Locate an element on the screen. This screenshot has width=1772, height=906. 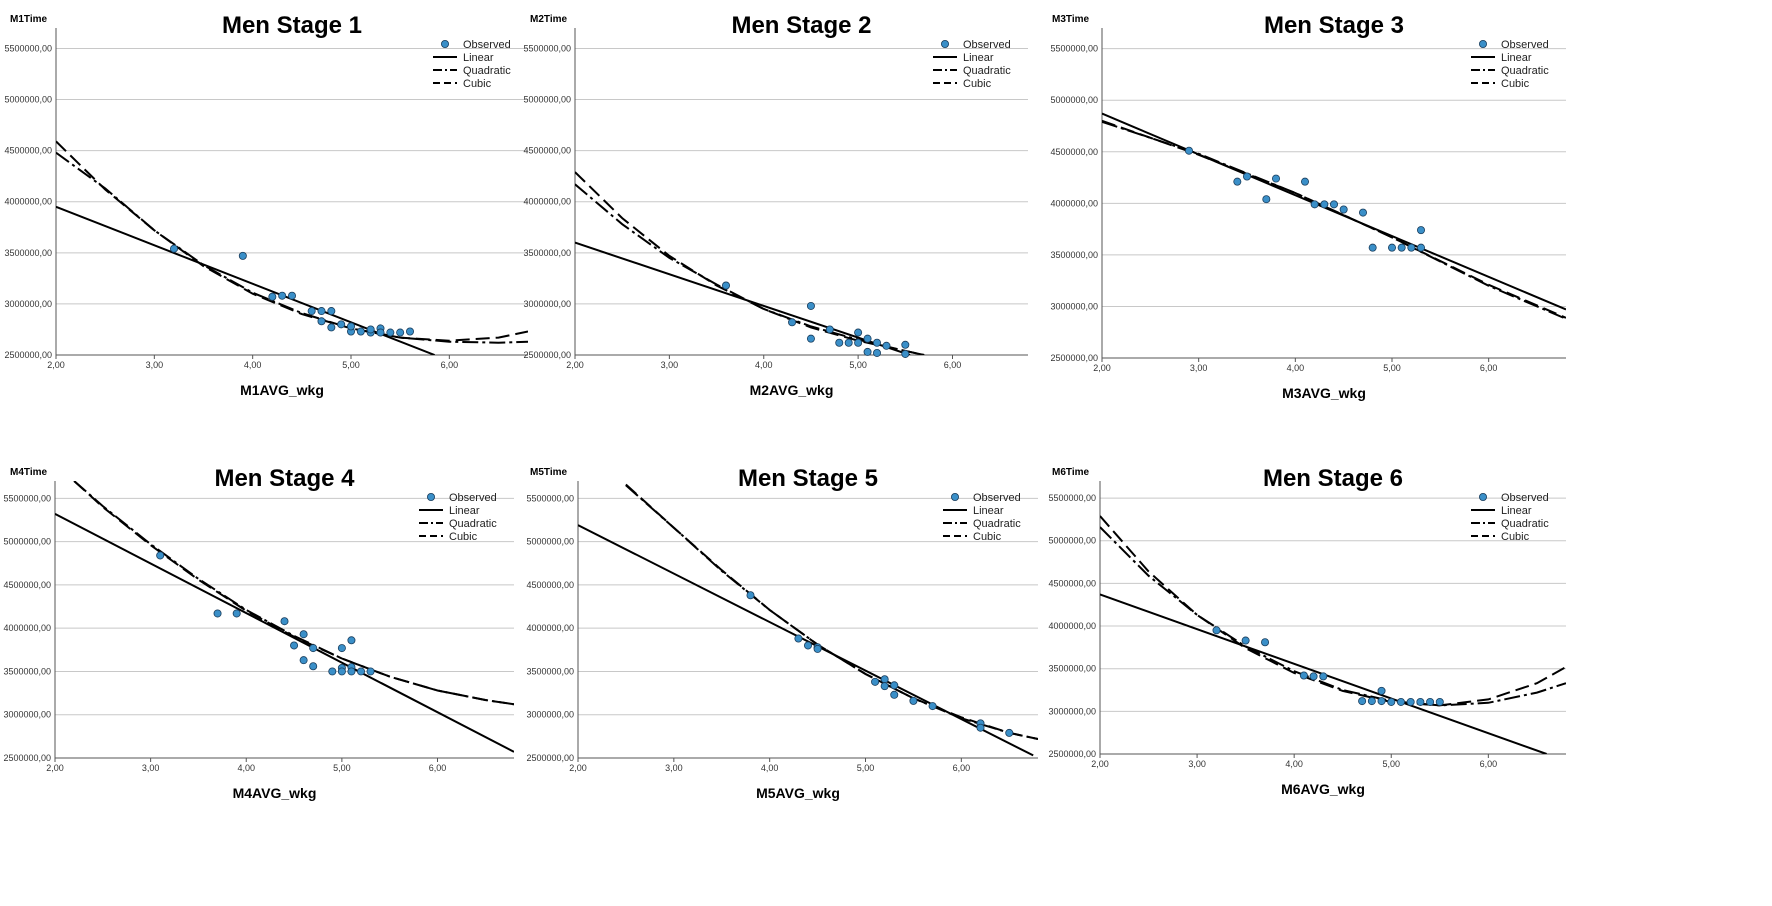
y-tick-label: 4500000,00 is located at coordinates (1074, 152).